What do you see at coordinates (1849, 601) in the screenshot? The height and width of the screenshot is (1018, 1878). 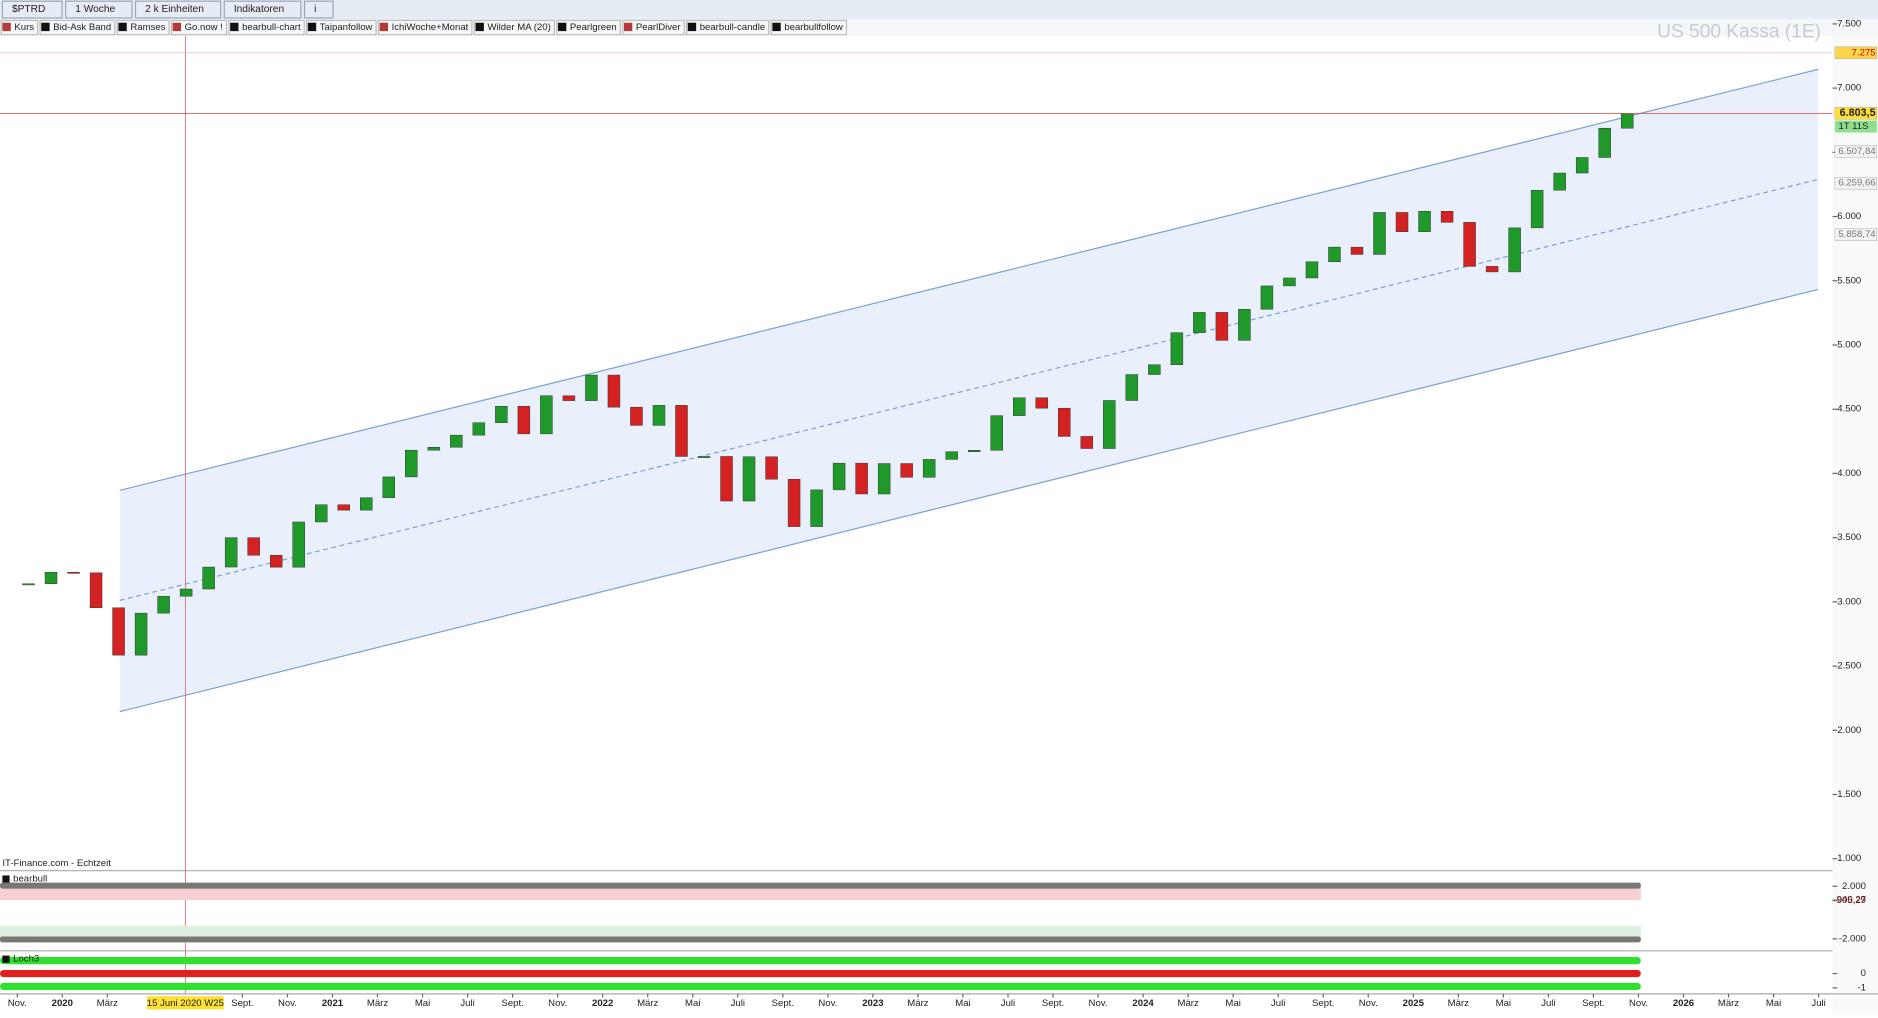 I see `y-tick-label: 3.000` at bounding box center [1849, 601].